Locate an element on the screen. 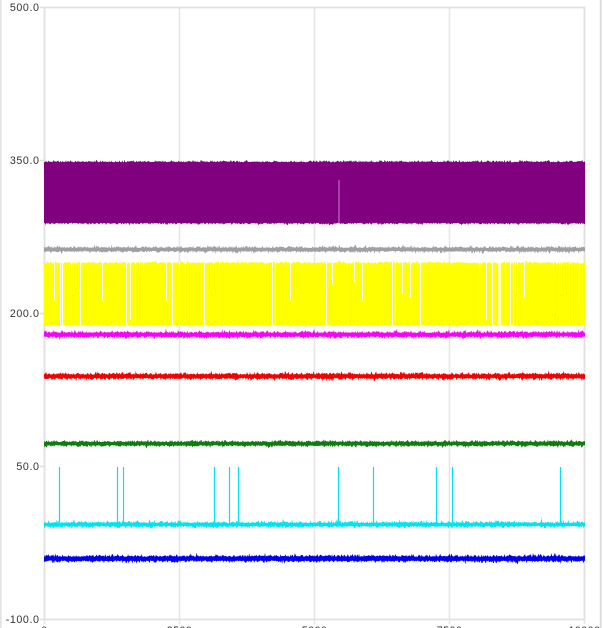 This screenshot has height=628, width=603. svg-text: 7500 is located at coordinates (450, 626).